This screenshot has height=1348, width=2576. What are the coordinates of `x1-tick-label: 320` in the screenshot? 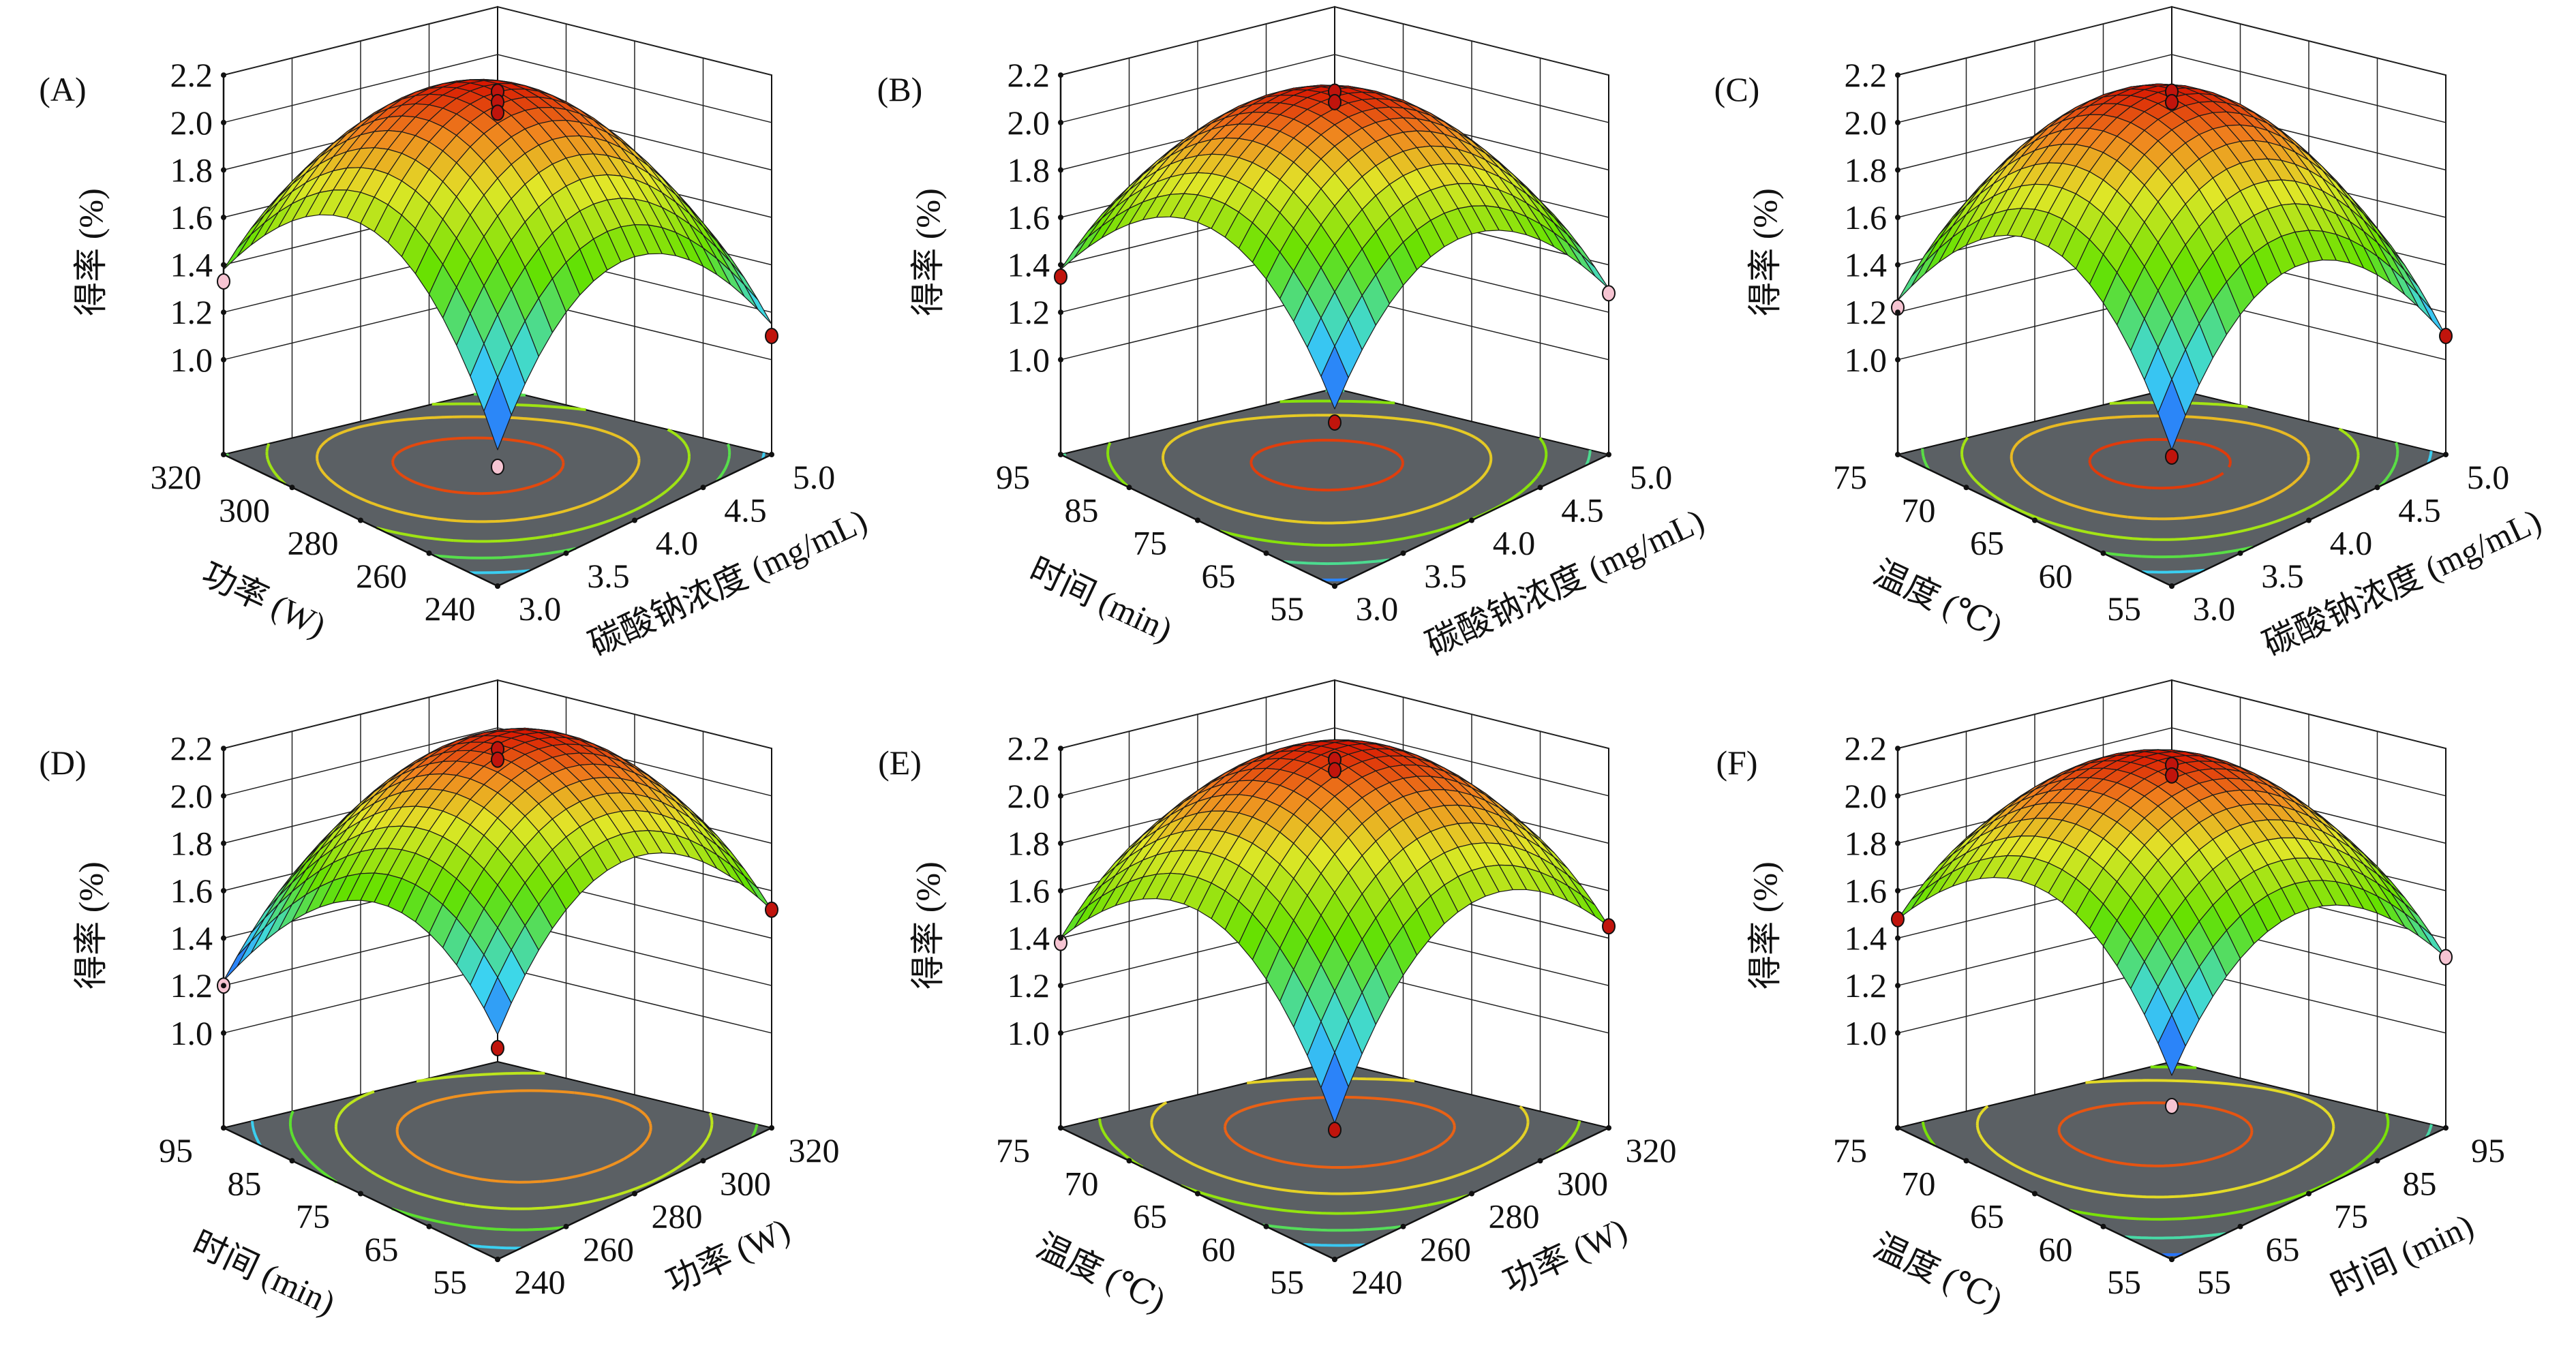 It's located at (176, 477).